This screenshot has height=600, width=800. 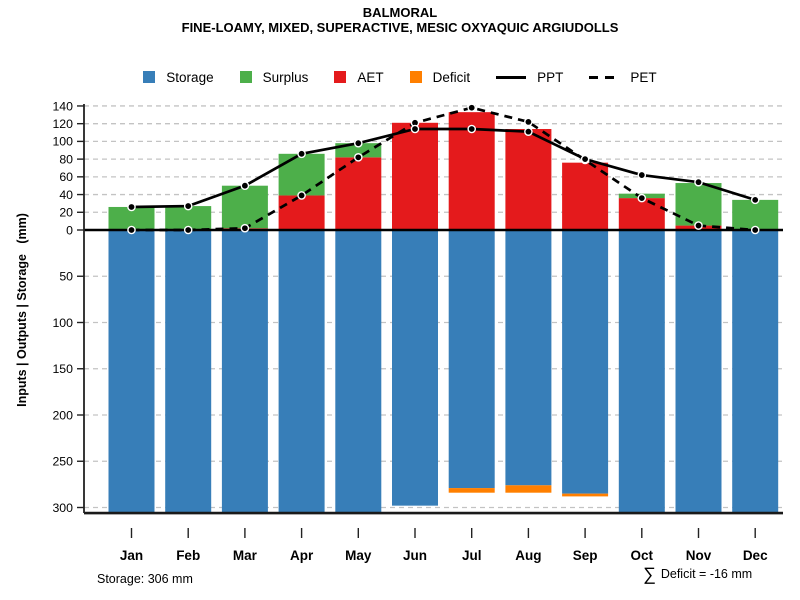 What do you see at coordinates (699, 555) in the screenshot?
I see `month-label: Nov` at bounding box center [699, 555].